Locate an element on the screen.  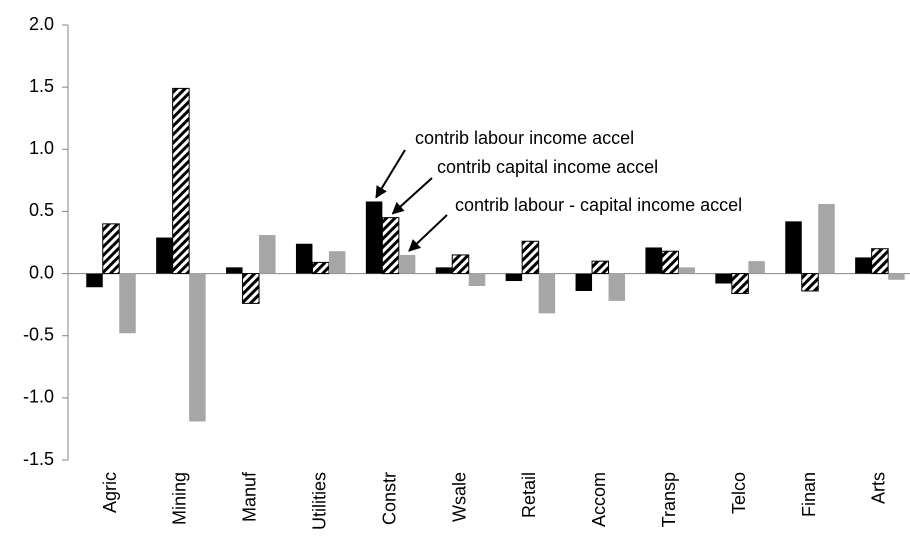
y-tick-label: 0.5 is located at coordinates (41, 210).